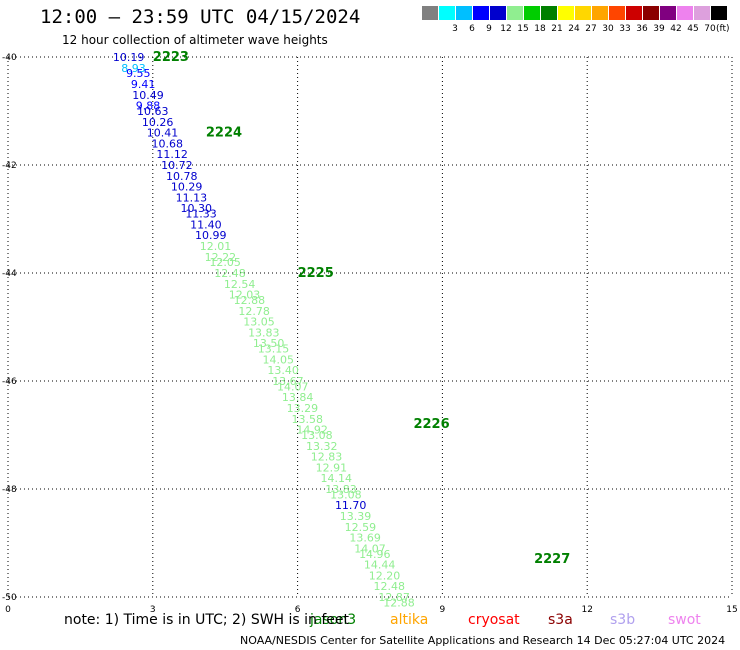 Image resolution: width=740 pixels, height=650 pixels. I want to click on wave-height-point: 13.58, so click(308, 419).